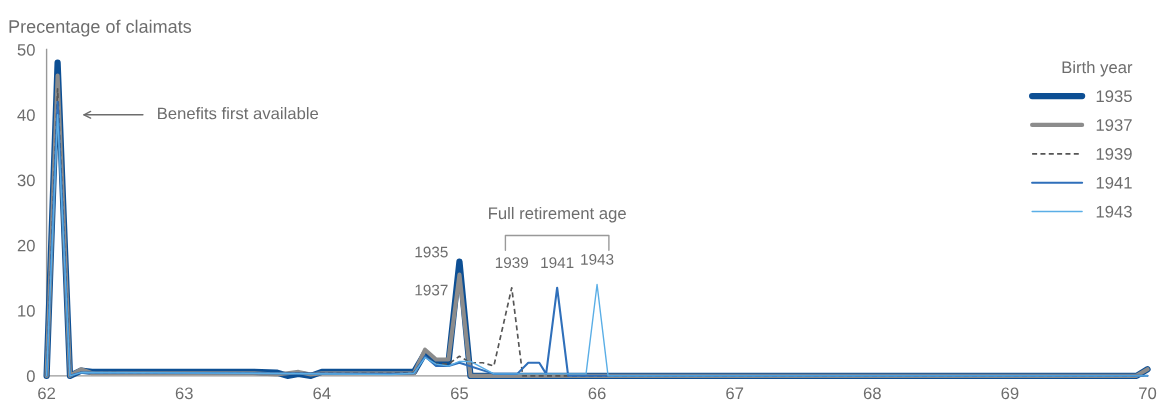 This screenshot has height=413, width=1165. What do you see at coordinates (1114, 96) in the screenshot?
I see `legend-label: 1935` at bounding box center [1114, 96].